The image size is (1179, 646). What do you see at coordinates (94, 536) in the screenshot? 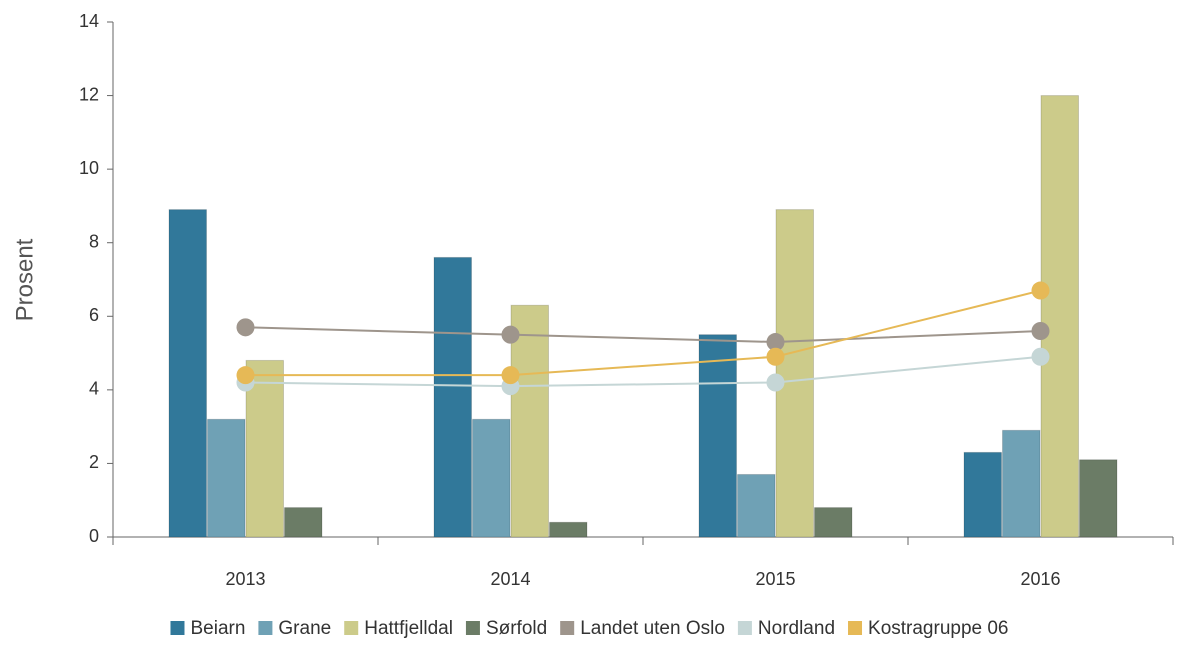
I see `y-tick-label: 0` at bounding box center [94, 536].